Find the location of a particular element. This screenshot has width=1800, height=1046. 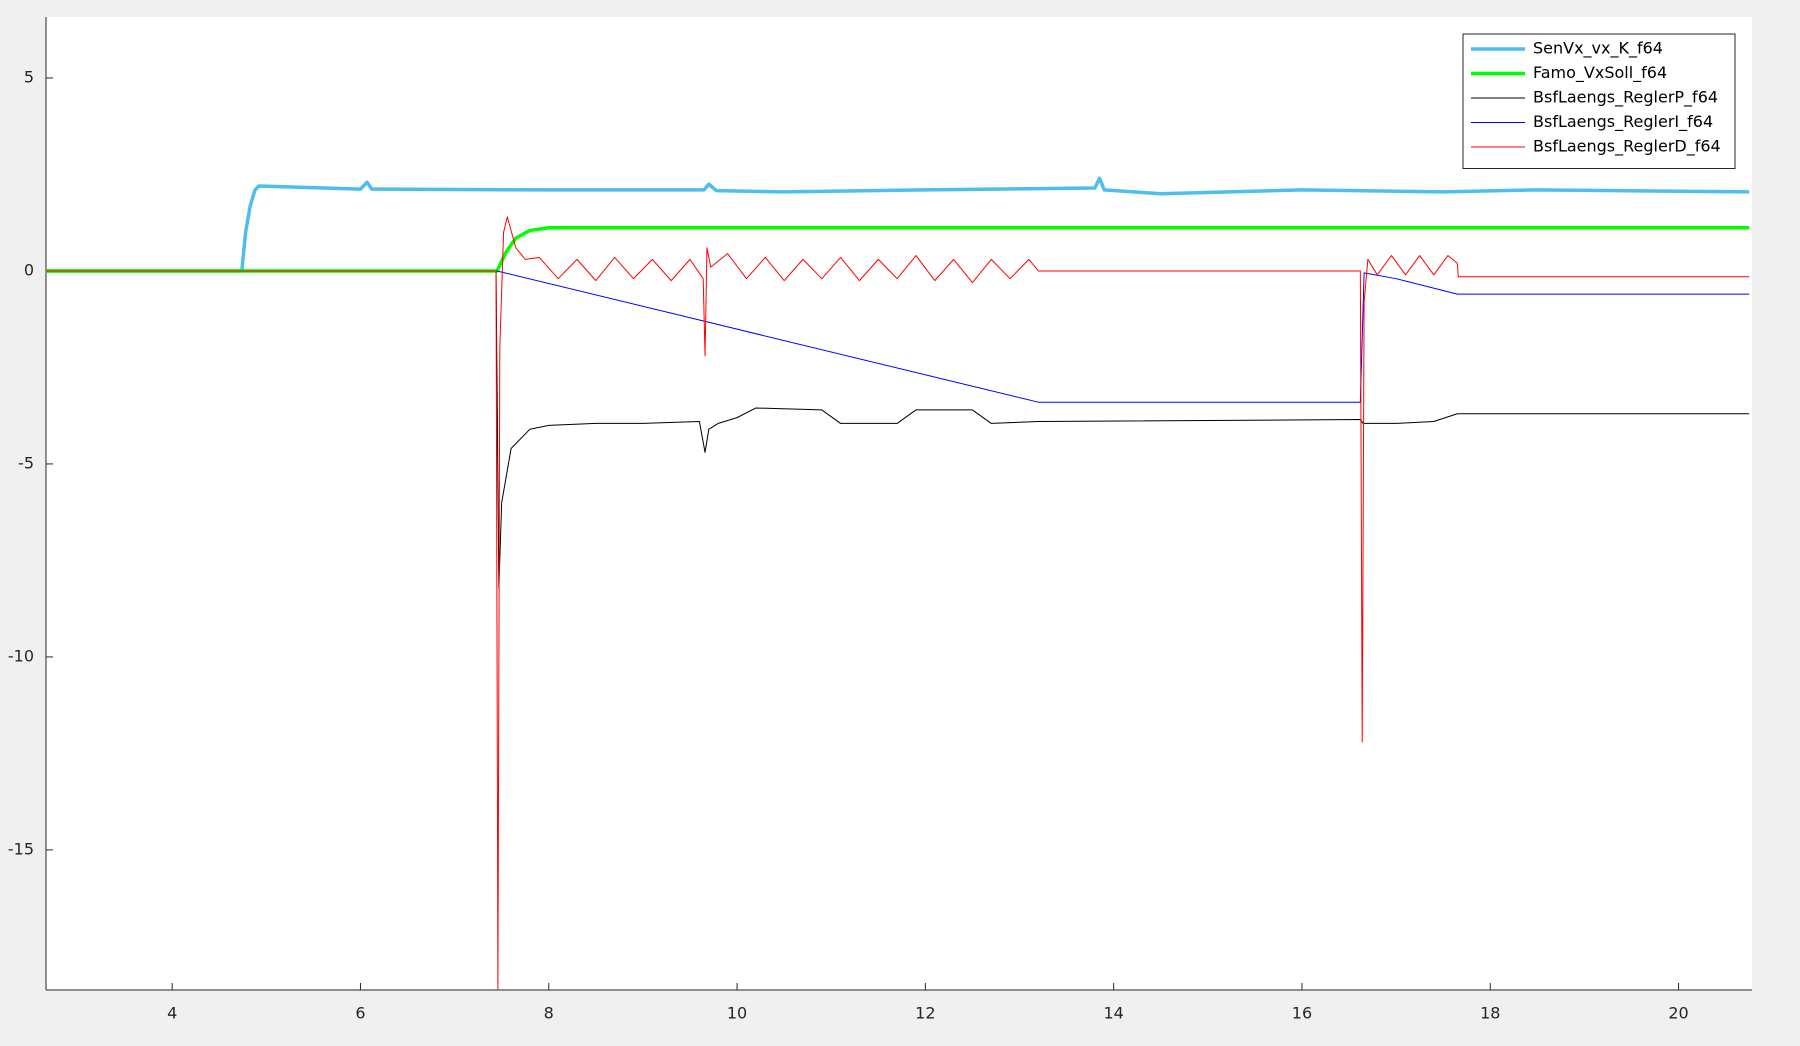

y-tick-label: 5 is located at coordinates (29, 76).